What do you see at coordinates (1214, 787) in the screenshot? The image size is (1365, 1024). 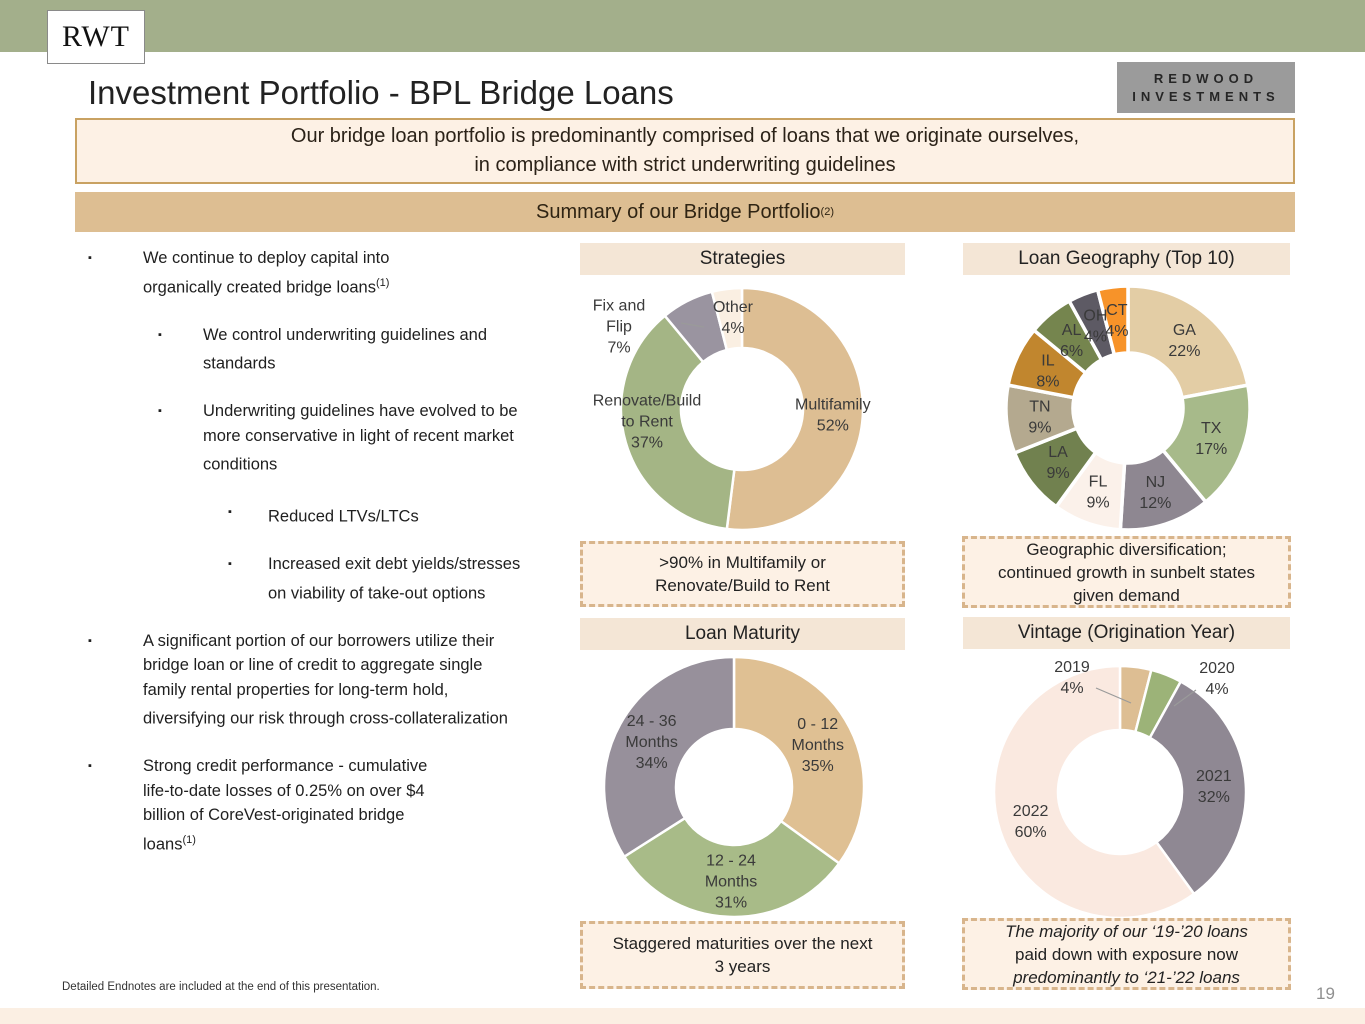 I see `vintage-label-2021: 2021 32%` at bounding box center [1214, 787].